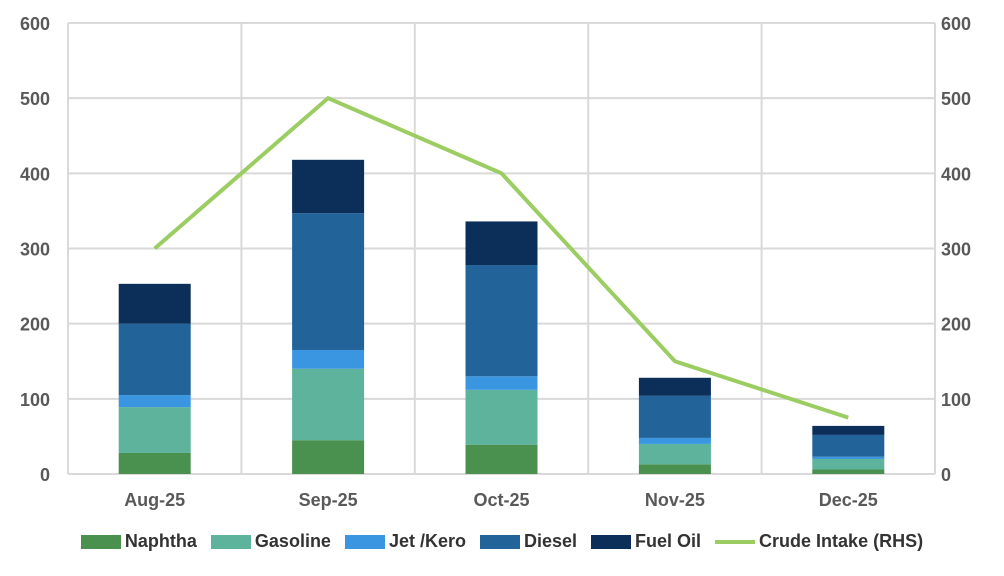 The image size is (1004, 576). I want to click on x-tick-label: Nov-25, so click(675, 500).